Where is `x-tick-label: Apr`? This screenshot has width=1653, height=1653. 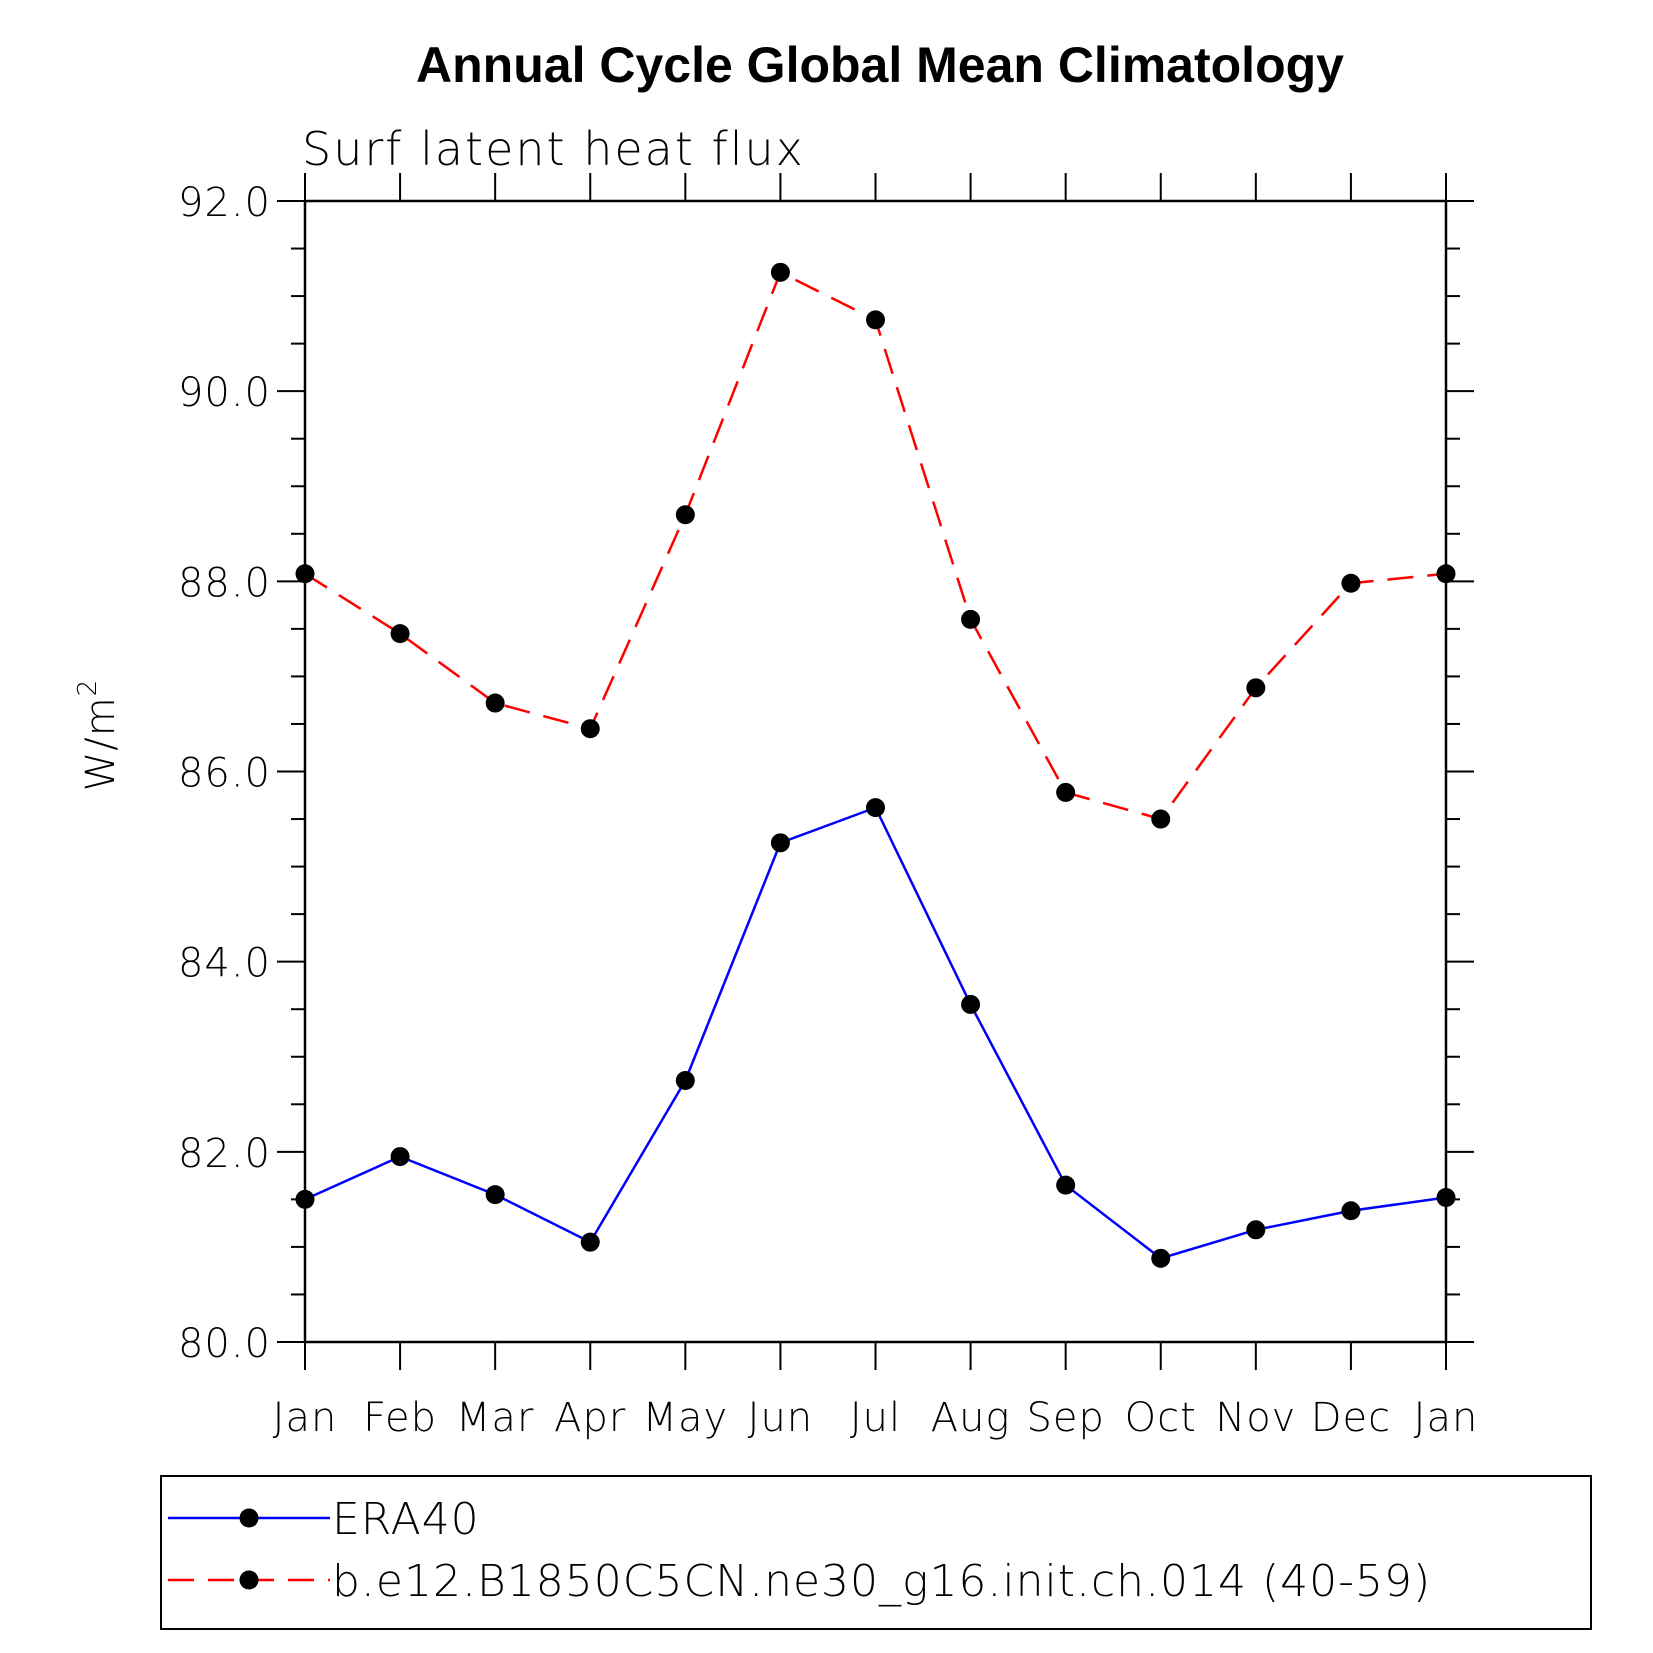
x-tick-label: Apr is located at coordinates (590, 1418).